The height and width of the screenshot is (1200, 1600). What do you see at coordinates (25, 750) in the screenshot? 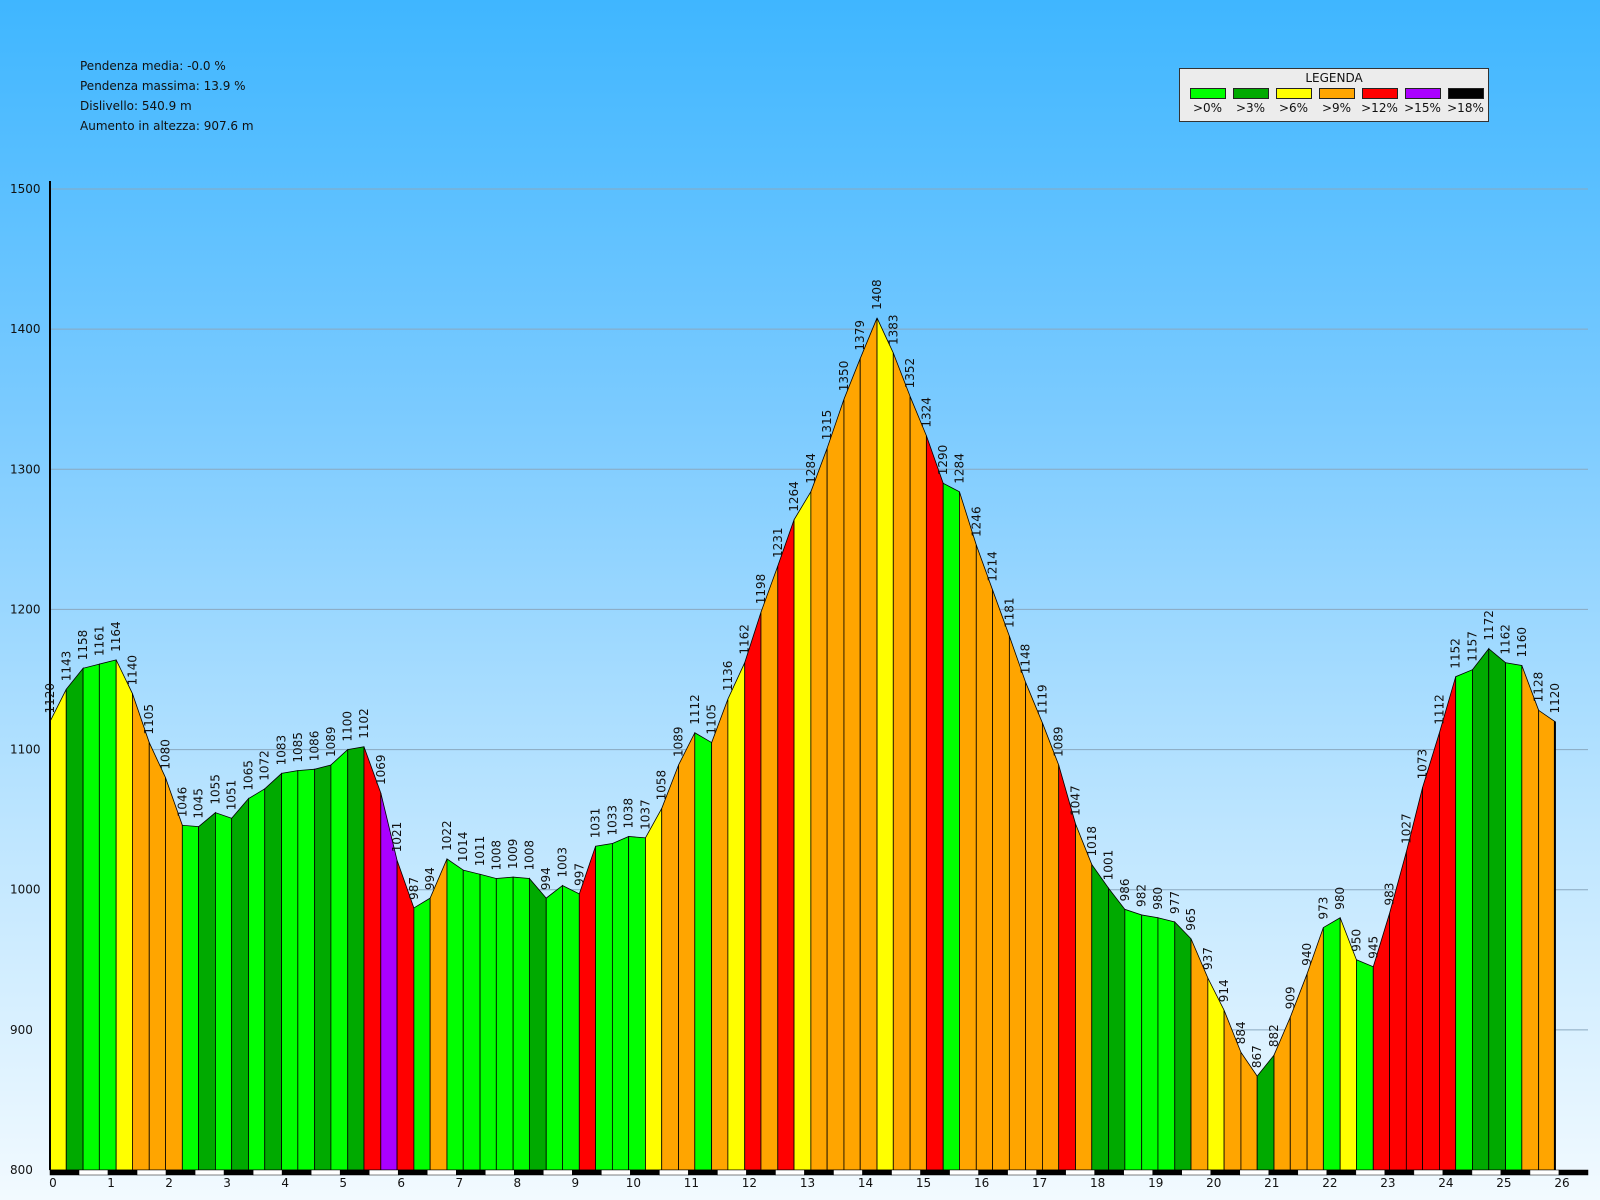
I see `y-tick-label-1100: 1100` at bounding box center [25, 750].